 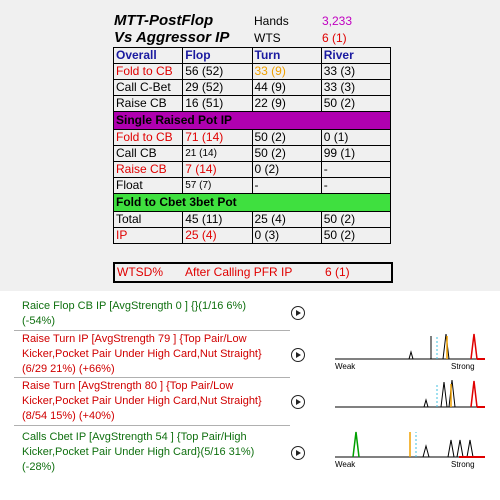 I want to click on flop-cell: 16 (51), so click(x=217, y=103).